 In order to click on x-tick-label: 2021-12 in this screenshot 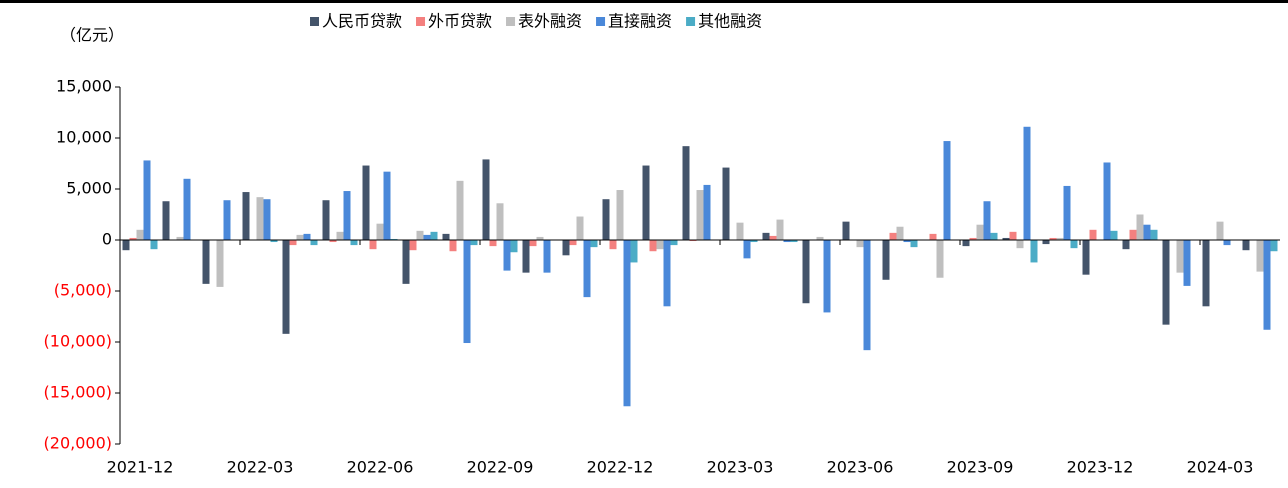, I will do `click(140, 467)`.